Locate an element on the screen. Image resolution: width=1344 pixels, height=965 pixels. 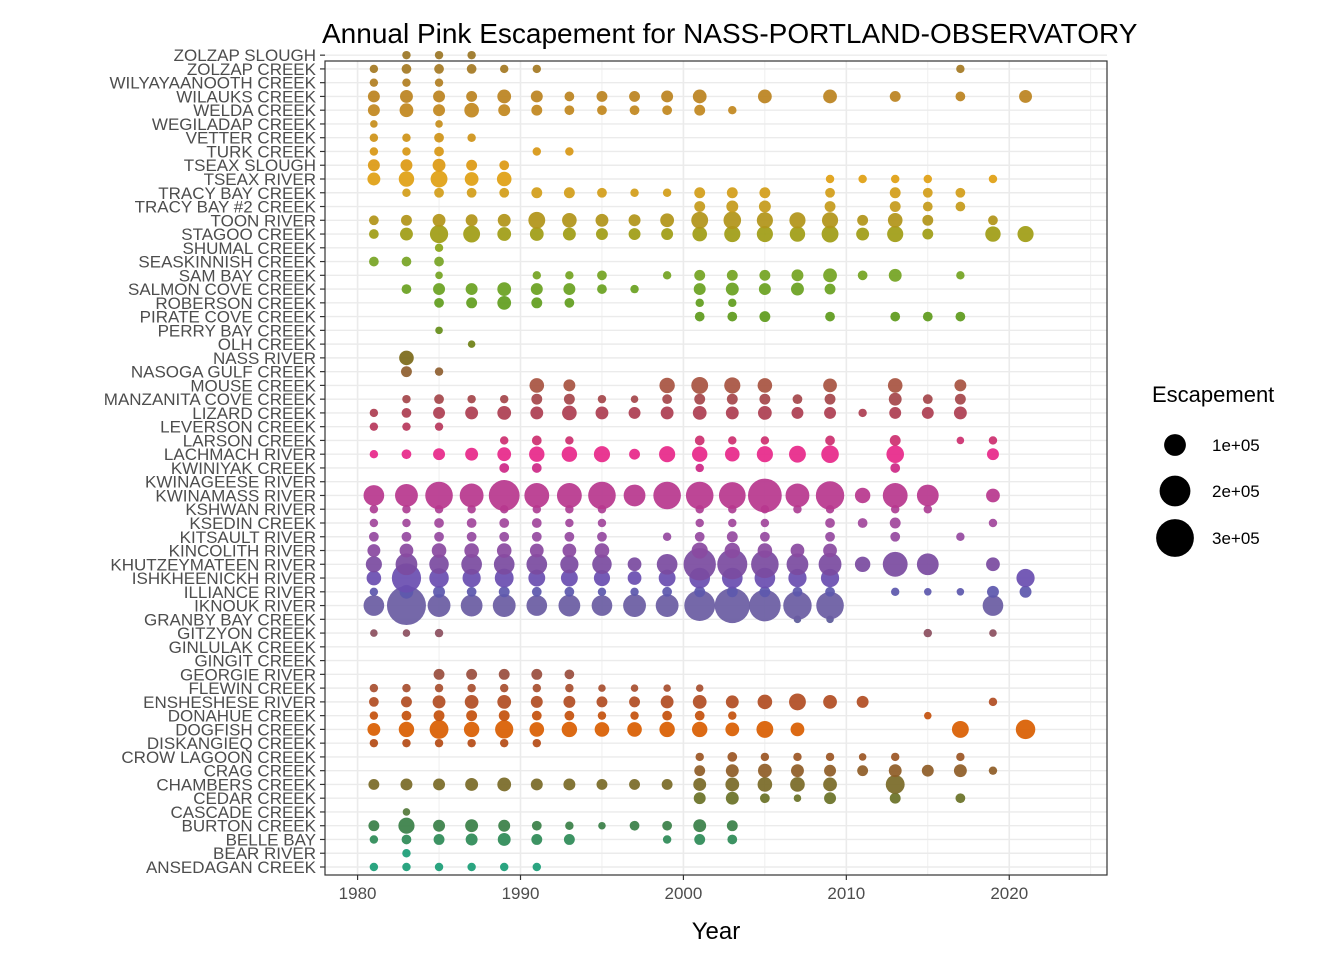
y-tick-label: OLH CREEK is located at coordinates (267, 344).